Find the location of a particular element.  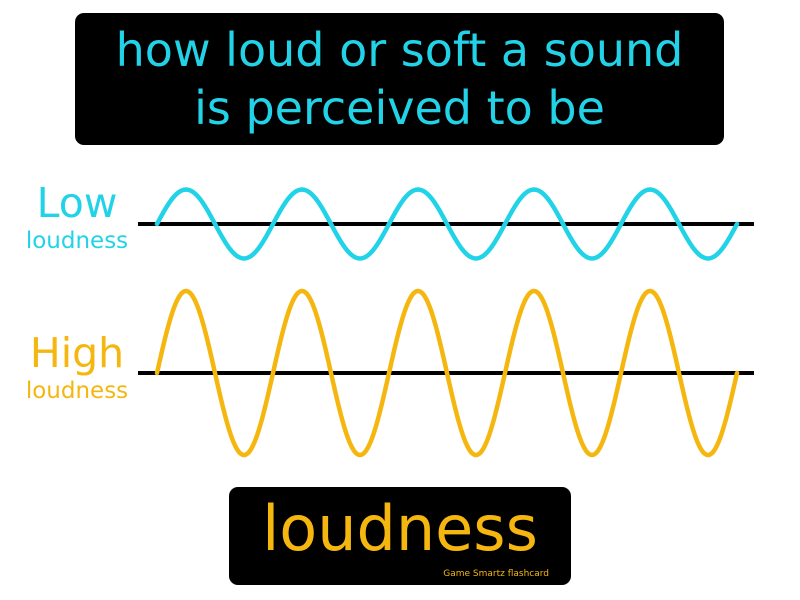

definition-line-2: is perceived to be is located at coordinates (399, 108).